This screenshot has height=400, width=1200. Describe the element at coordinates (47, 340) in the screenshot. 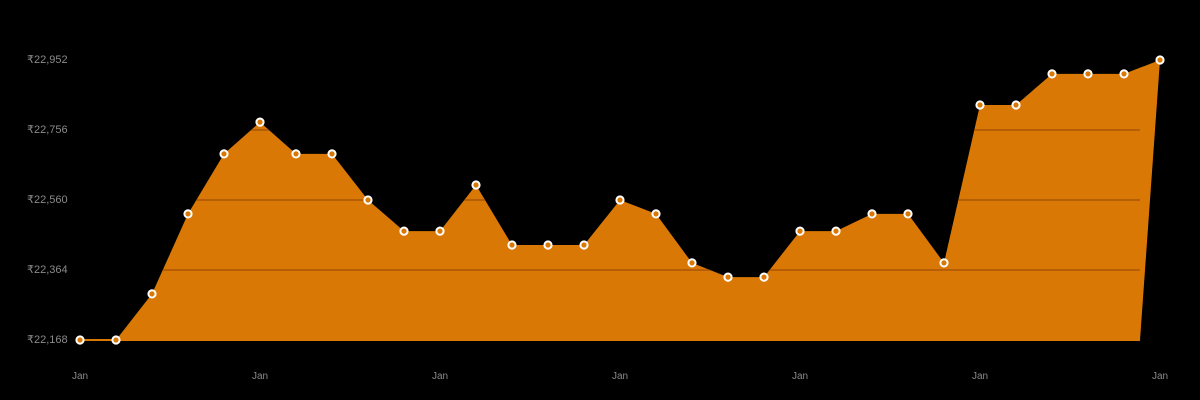

I see `y-tick-label: ₹22,168` at that location.